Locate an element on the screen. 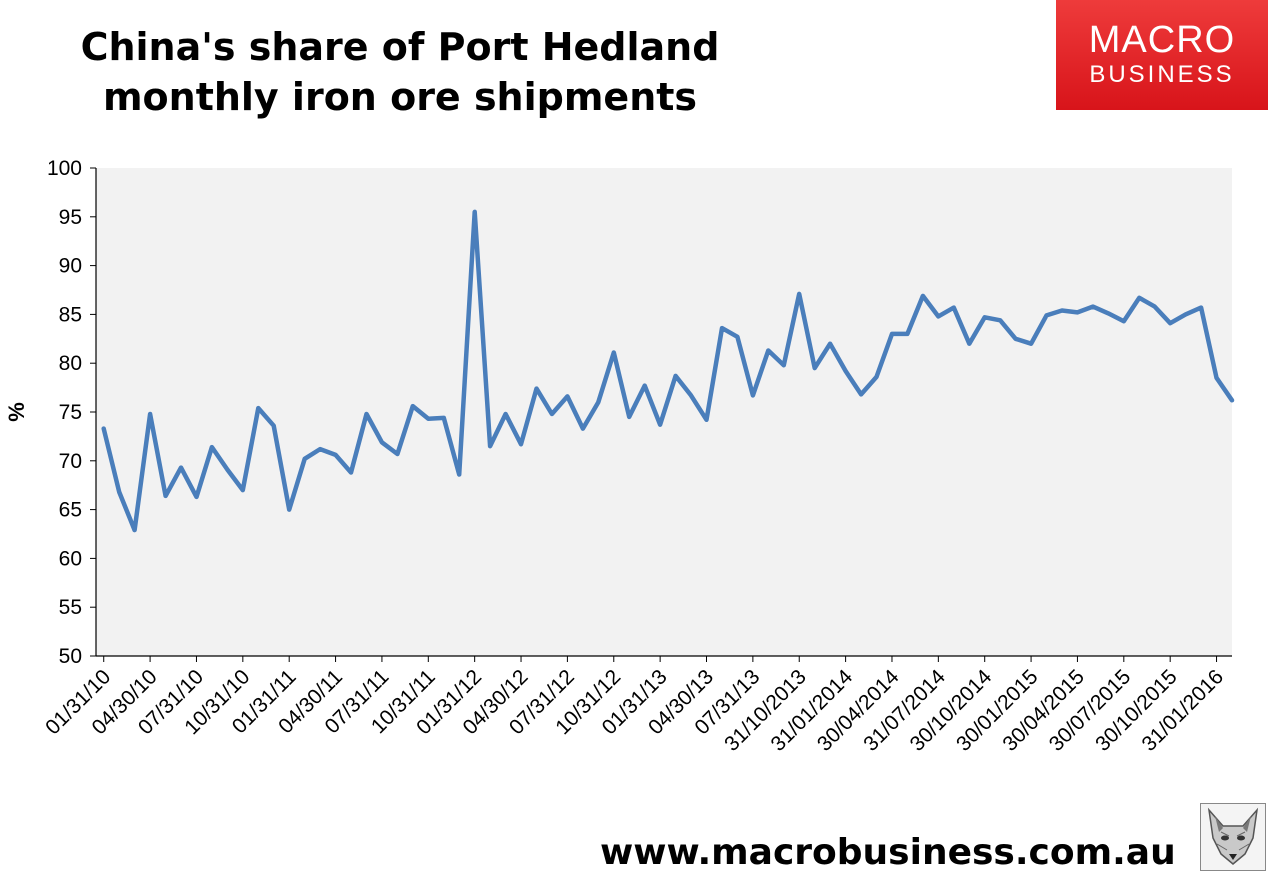  y-tick-label: 80 is located at coordinates (70, 363).